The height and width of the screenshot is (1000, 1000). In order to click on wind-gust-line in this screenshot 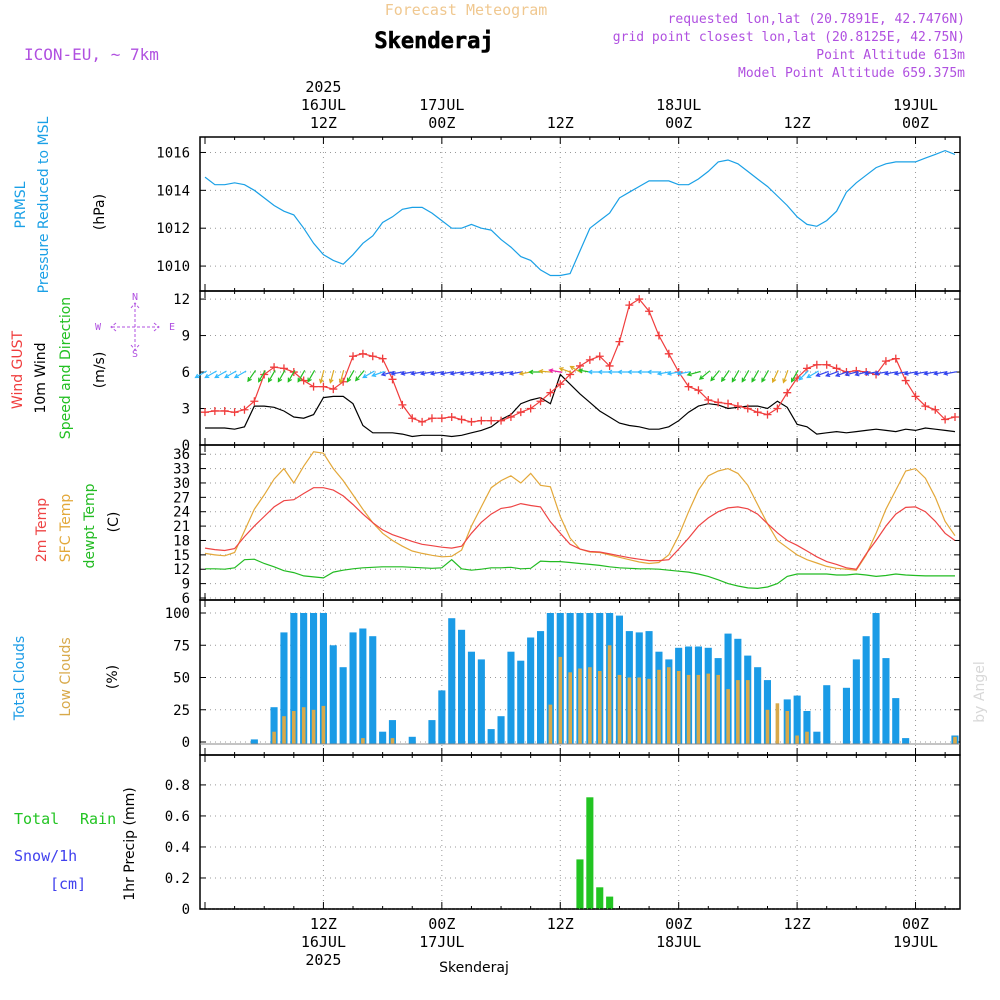, I will do `click(580, 360)`.